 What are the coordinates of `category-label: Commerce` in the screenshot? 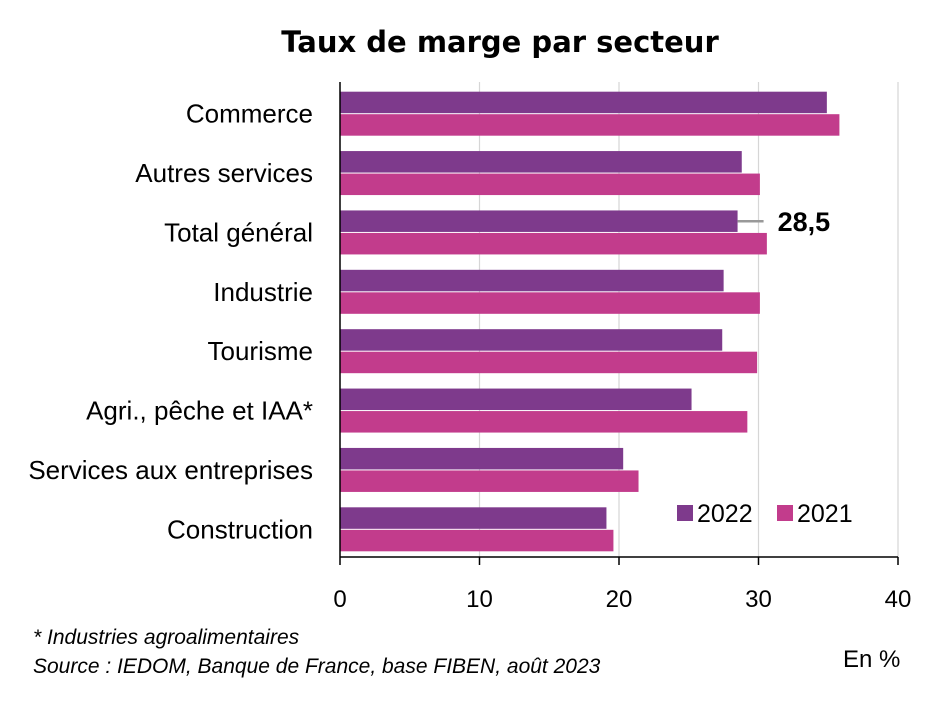 It's located at (249, 114).